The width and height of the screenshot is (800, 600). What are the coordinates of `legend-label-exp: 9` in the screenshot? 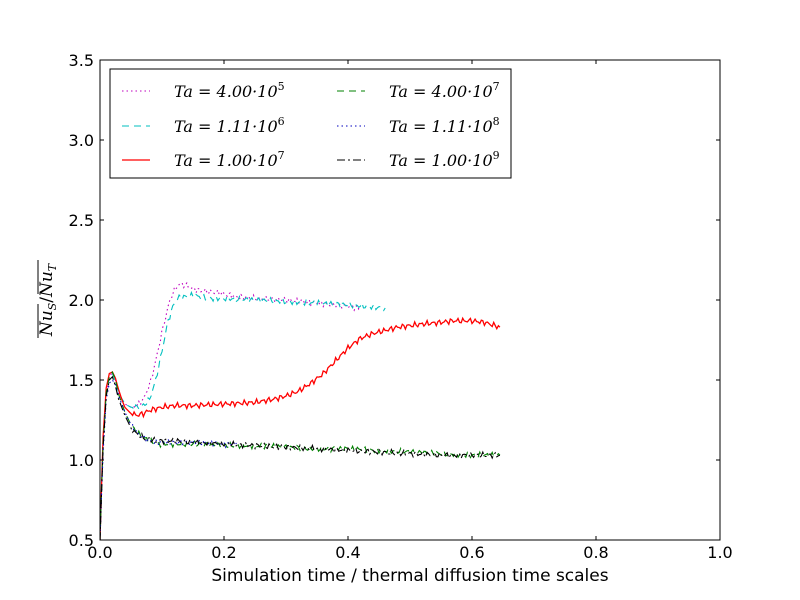 It's located at (496, 155).